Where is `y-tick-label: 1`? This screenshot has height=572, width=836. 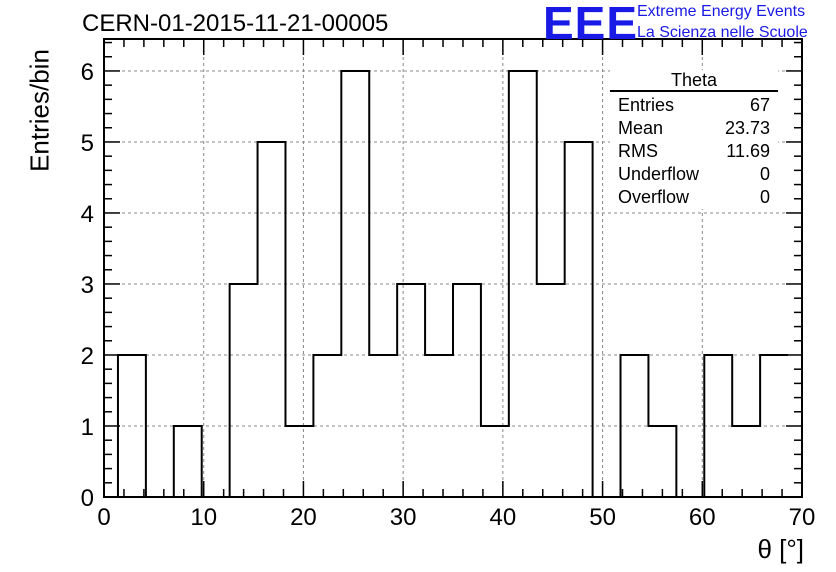 y-tick-label: 1 is located at coordinates (87, 427).